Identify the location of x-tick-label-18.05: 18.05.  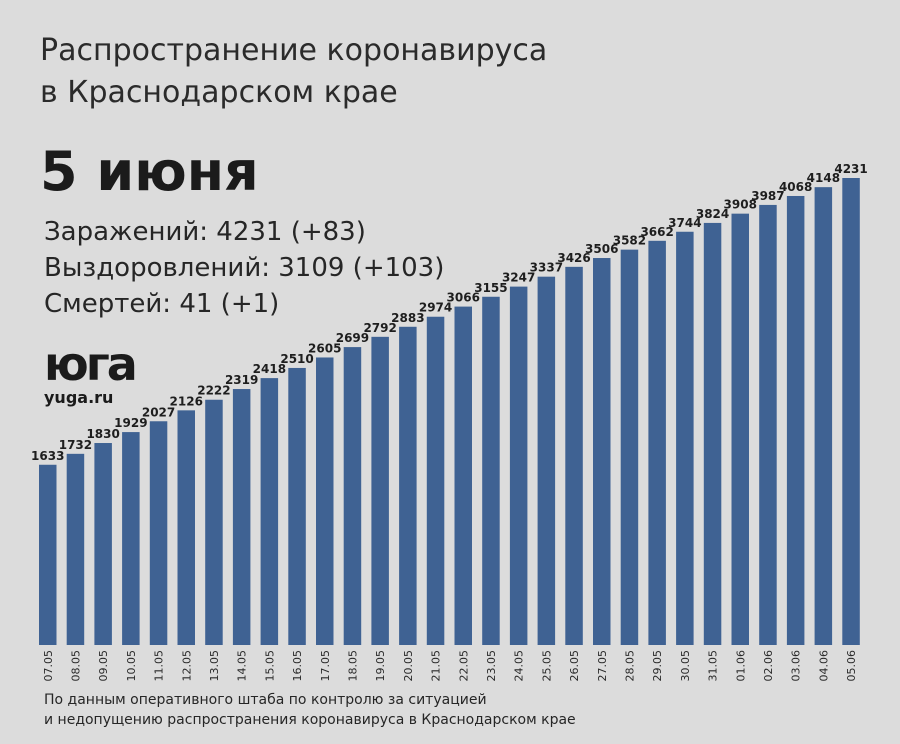
(352, 666).